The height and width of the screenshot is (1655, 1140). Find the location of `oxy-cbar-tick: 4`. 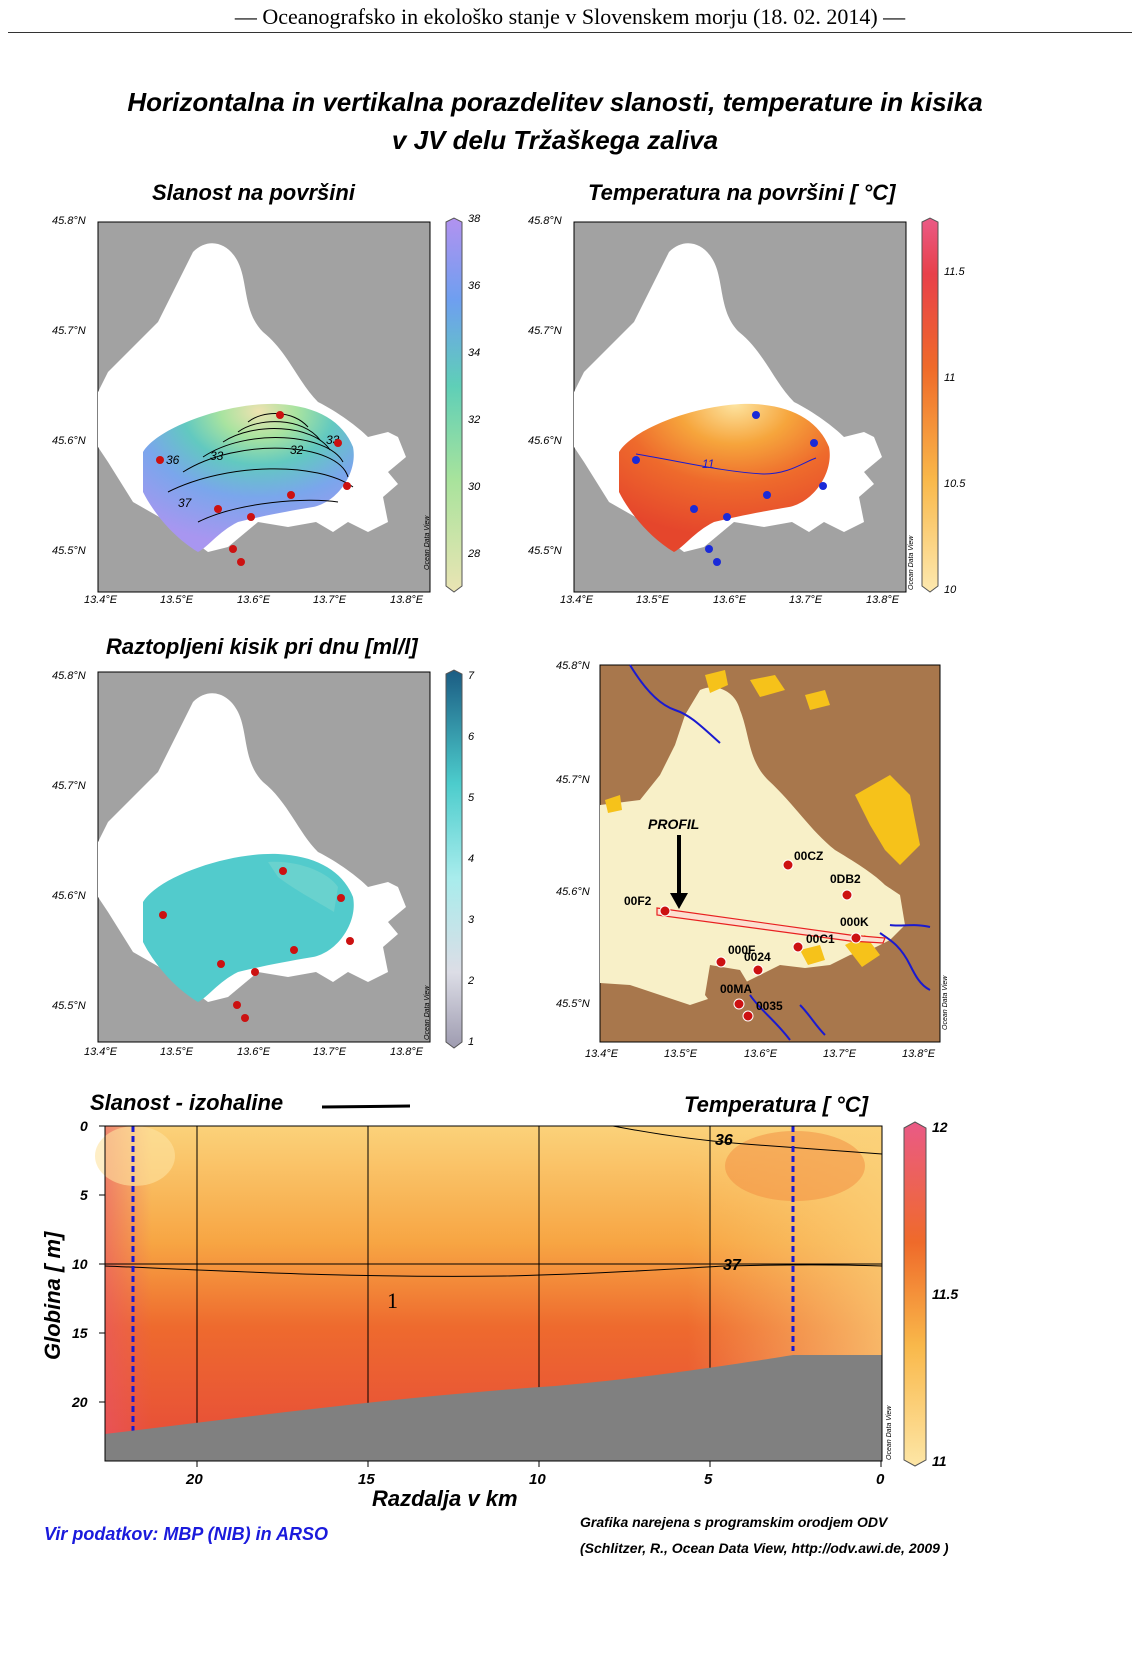

oxy-cbar-tick: 4 is located at coordinates (471, 859).